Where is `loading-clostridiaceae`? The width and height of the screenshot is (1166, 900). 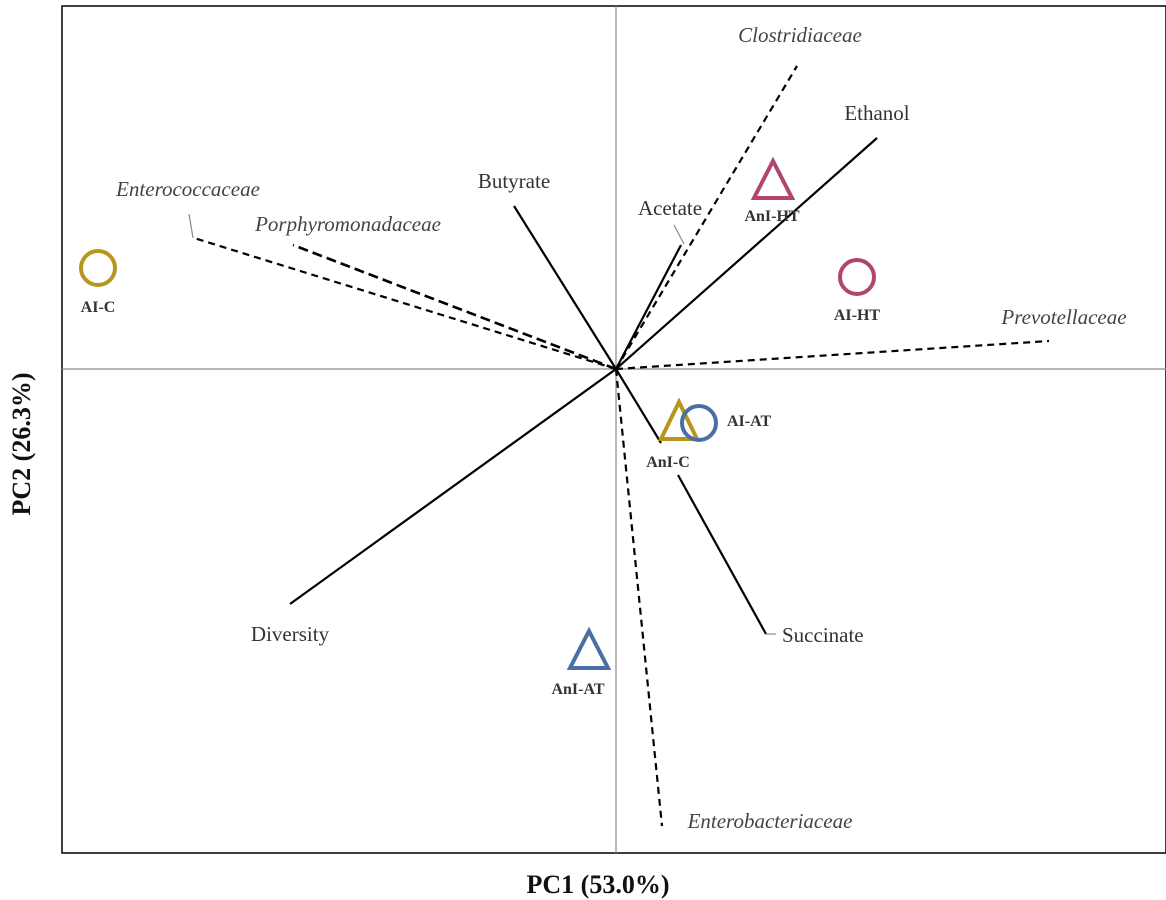
loading-clostridiaceae is located at coordinates (706, 217).